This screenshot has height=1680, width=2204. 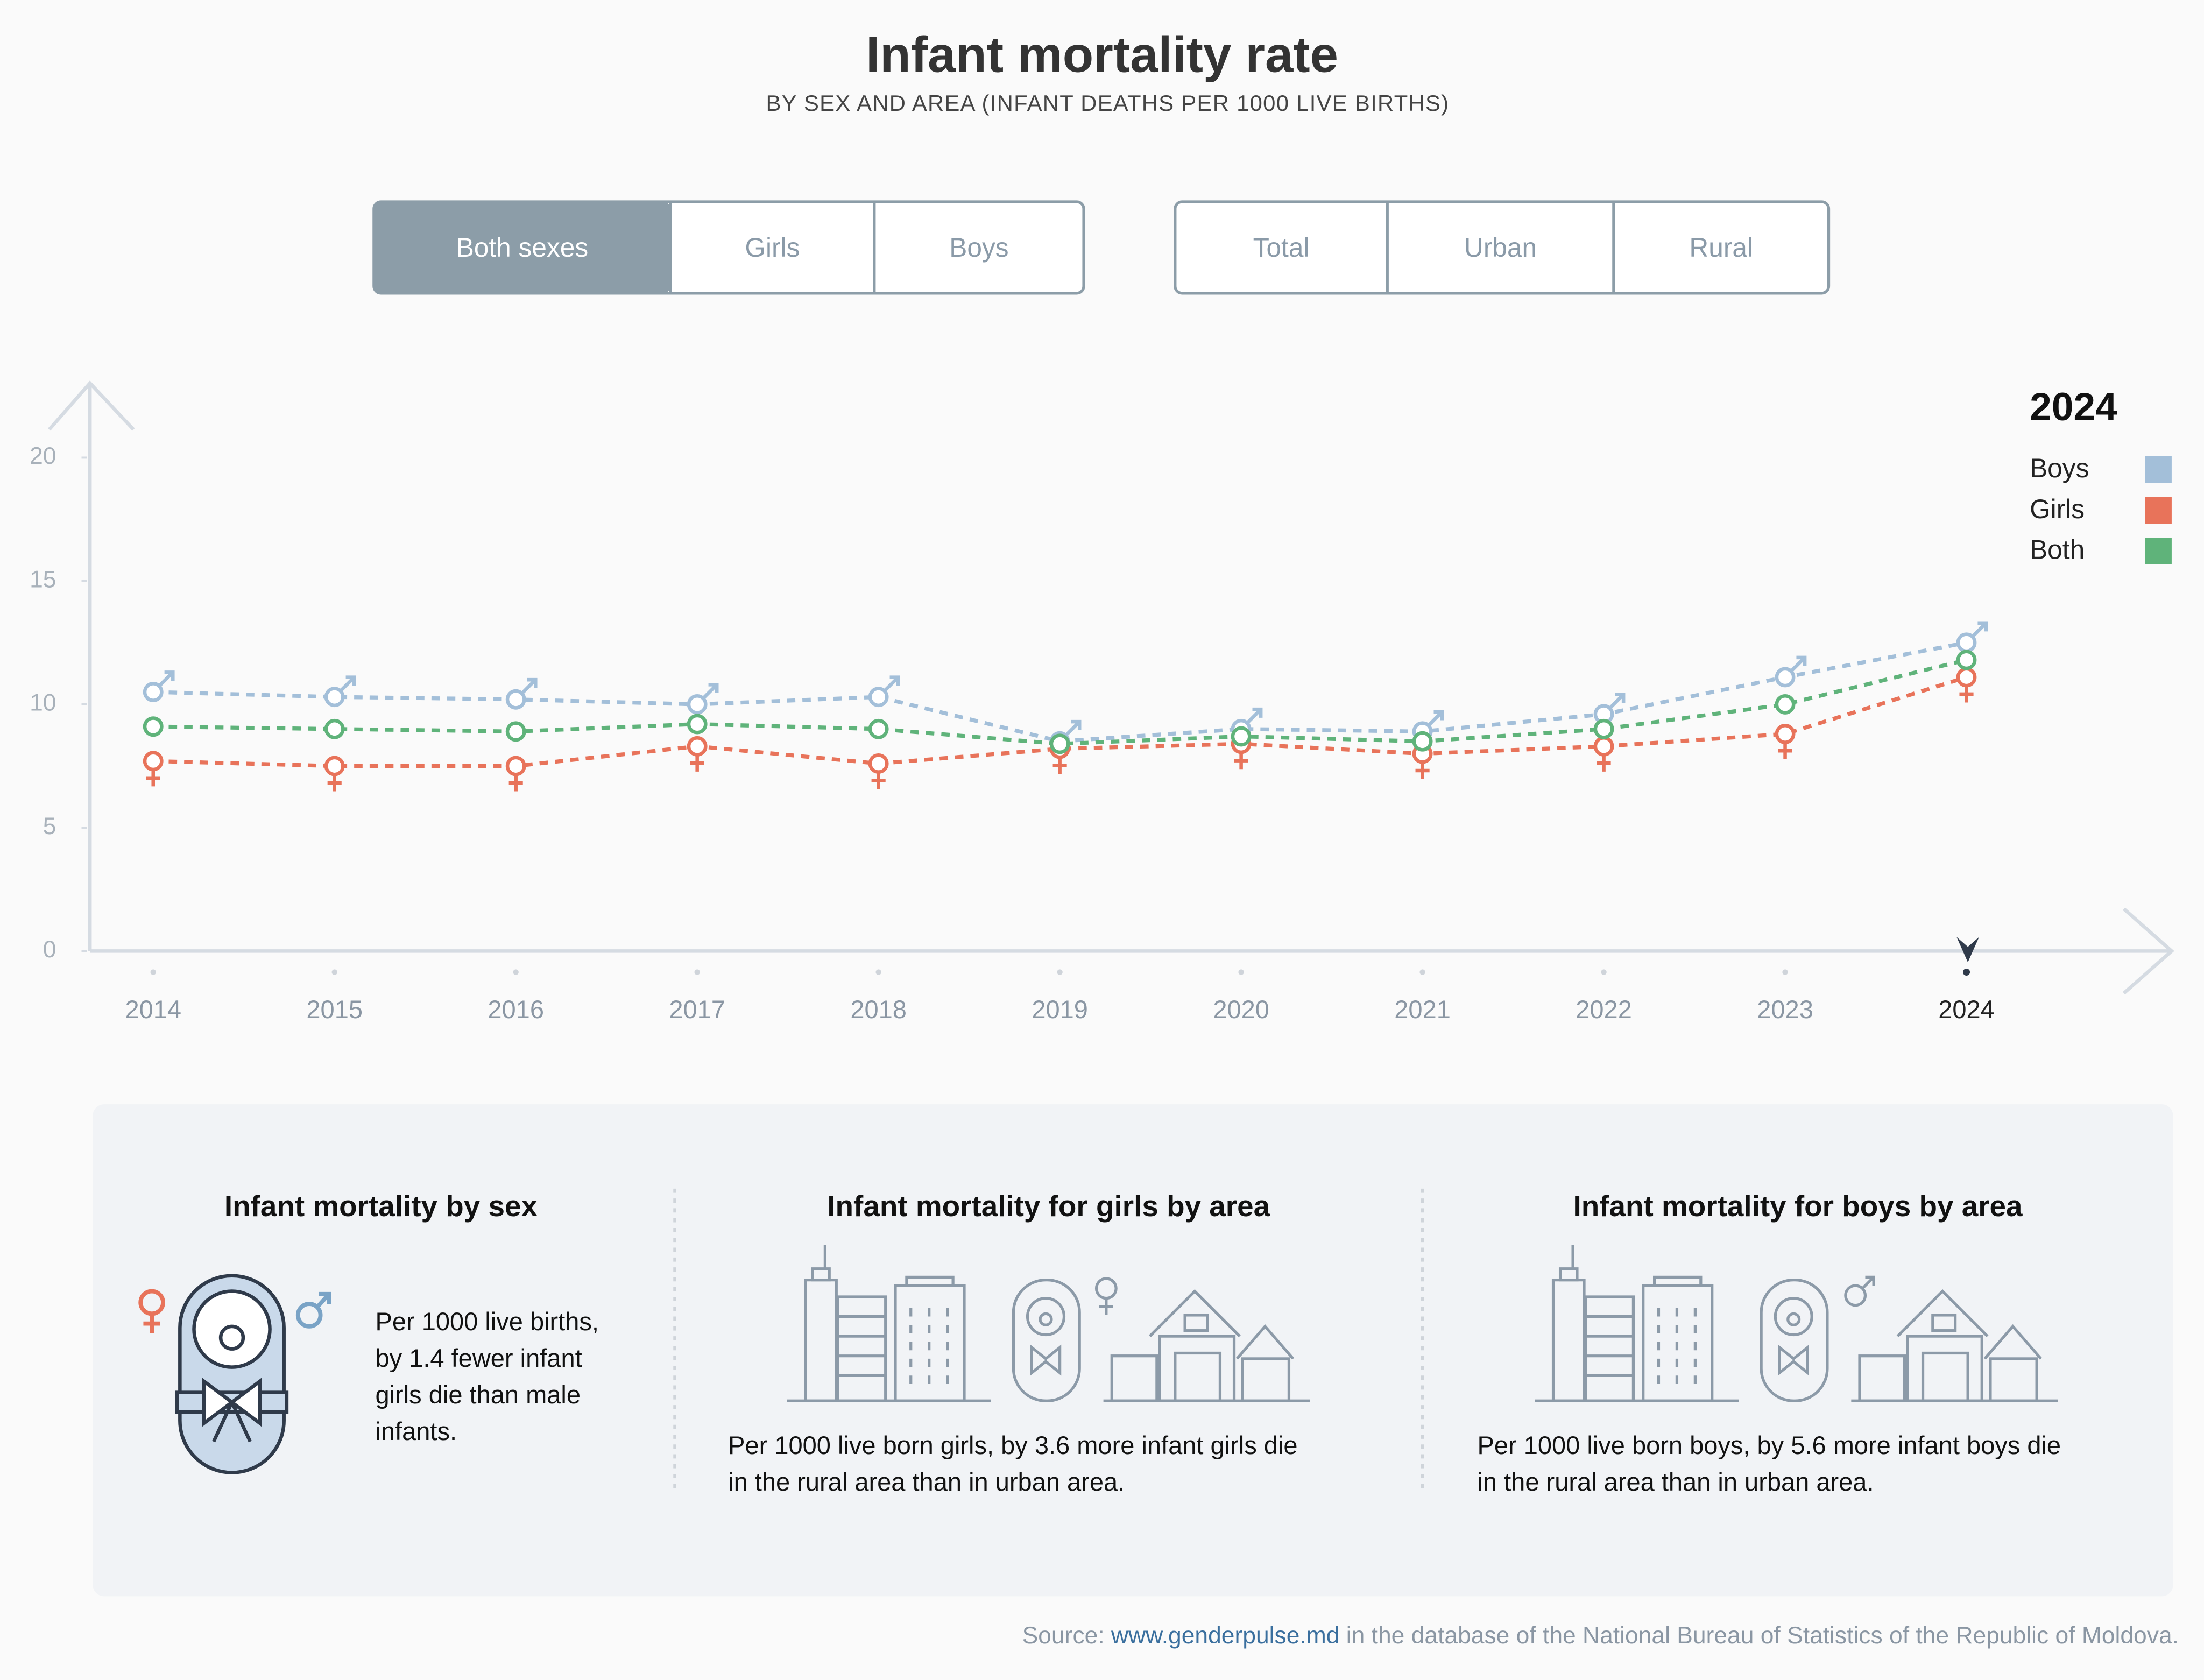 What do you see at coordinates (2057, 509) in the screenshot?
I see `legend-label: Girls` at bounding box center [2057, 509].